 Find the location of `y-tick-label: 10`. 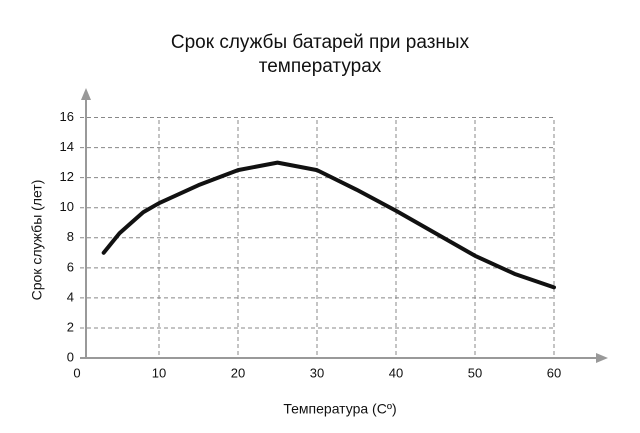

y-tick-label: 10 is located at coordinates (67, 206).